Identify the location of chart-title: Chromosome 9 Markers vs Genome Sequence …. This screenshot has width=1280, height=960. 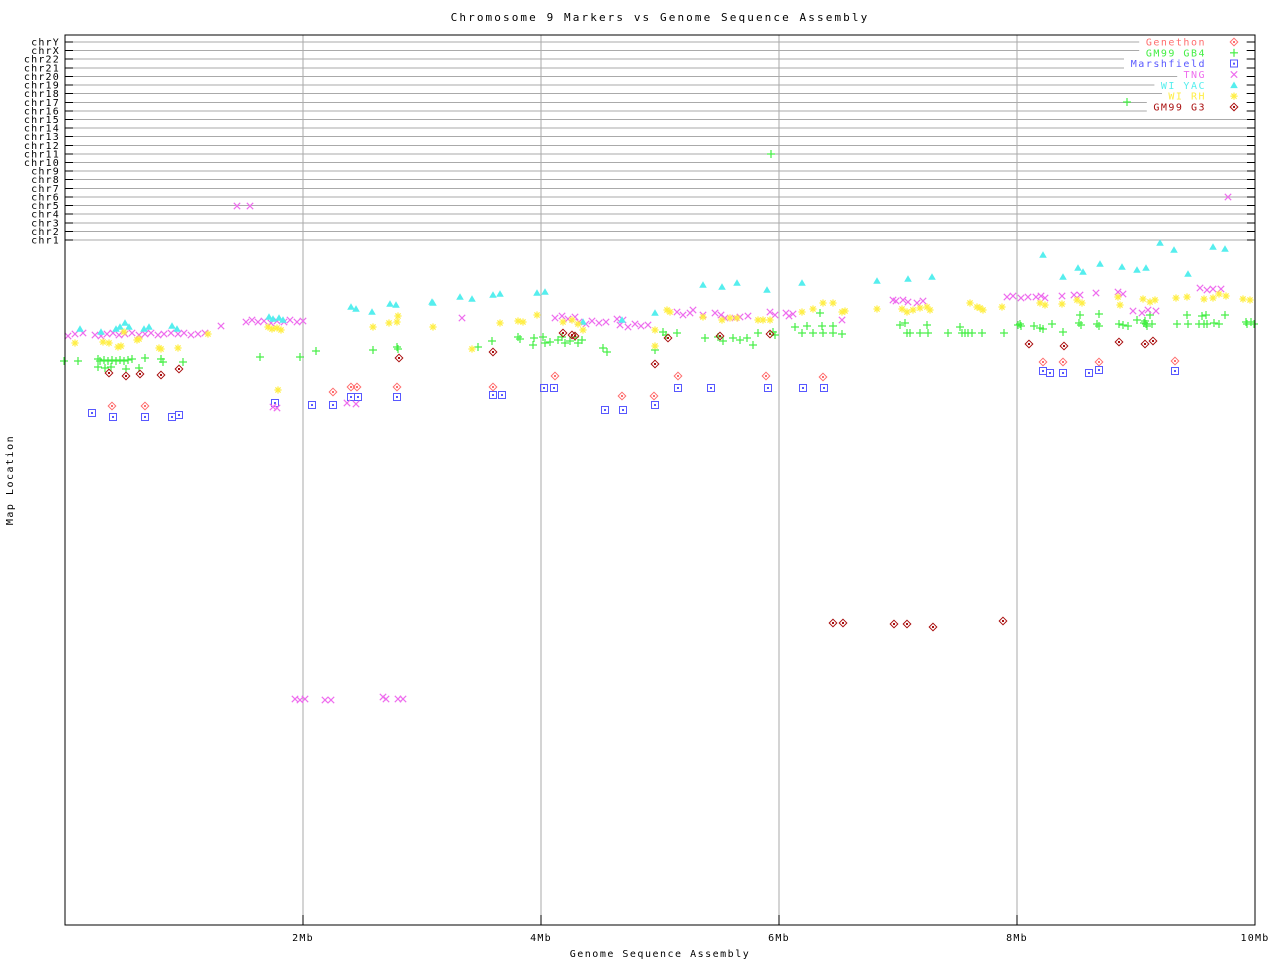
(660, 17).